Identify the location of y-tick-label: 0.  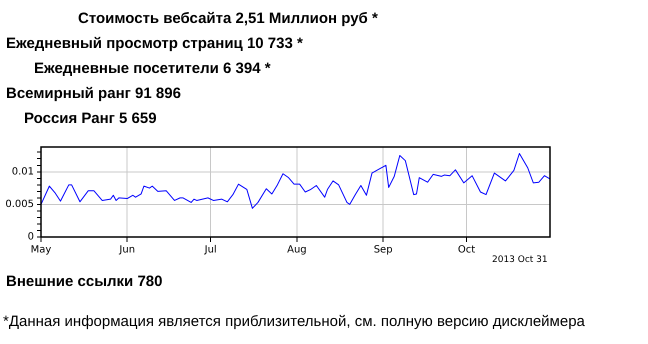
(31, 237).